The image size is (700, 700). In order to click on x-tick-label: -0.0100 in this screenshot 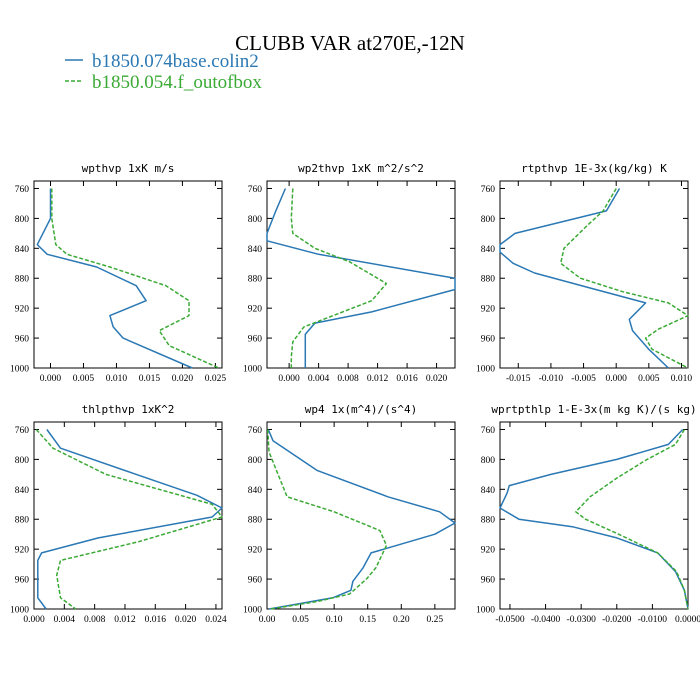, I will do `click(653, 620)`.